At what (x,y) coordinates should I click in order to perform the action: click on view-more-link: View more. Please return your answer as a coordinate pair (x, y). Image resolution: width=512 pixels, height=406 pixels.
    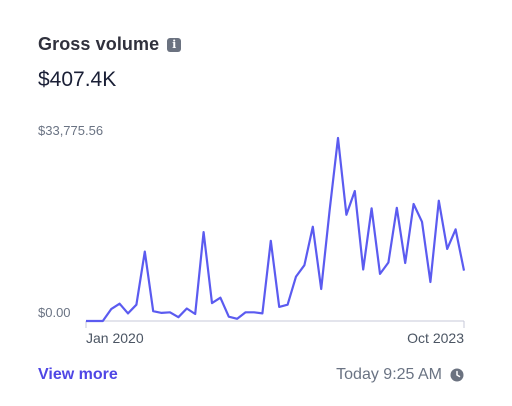
    Looking at the image, I should click on (78, 374).